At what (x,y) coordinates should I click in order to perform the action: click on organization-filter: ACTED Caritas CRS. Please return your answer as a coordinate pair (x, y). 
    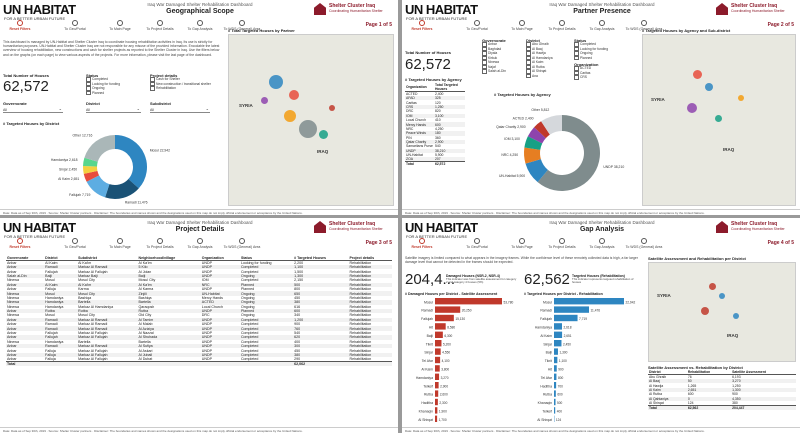
    Looking at the image, I should click on (582, 73).